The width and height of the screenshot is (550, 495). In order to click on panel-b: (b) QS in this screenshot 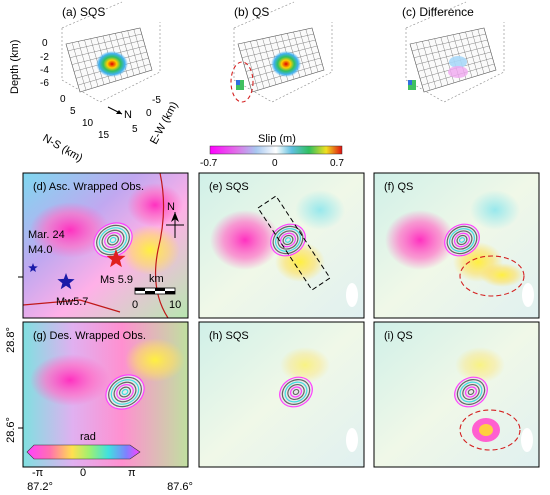, I will do `click(281, 52)`.